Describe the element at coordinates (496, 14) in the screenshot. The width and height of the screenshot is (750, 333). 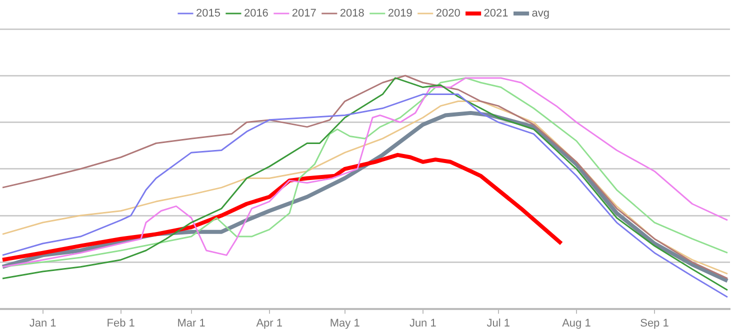
I see `legend-label: 2021` at that location.